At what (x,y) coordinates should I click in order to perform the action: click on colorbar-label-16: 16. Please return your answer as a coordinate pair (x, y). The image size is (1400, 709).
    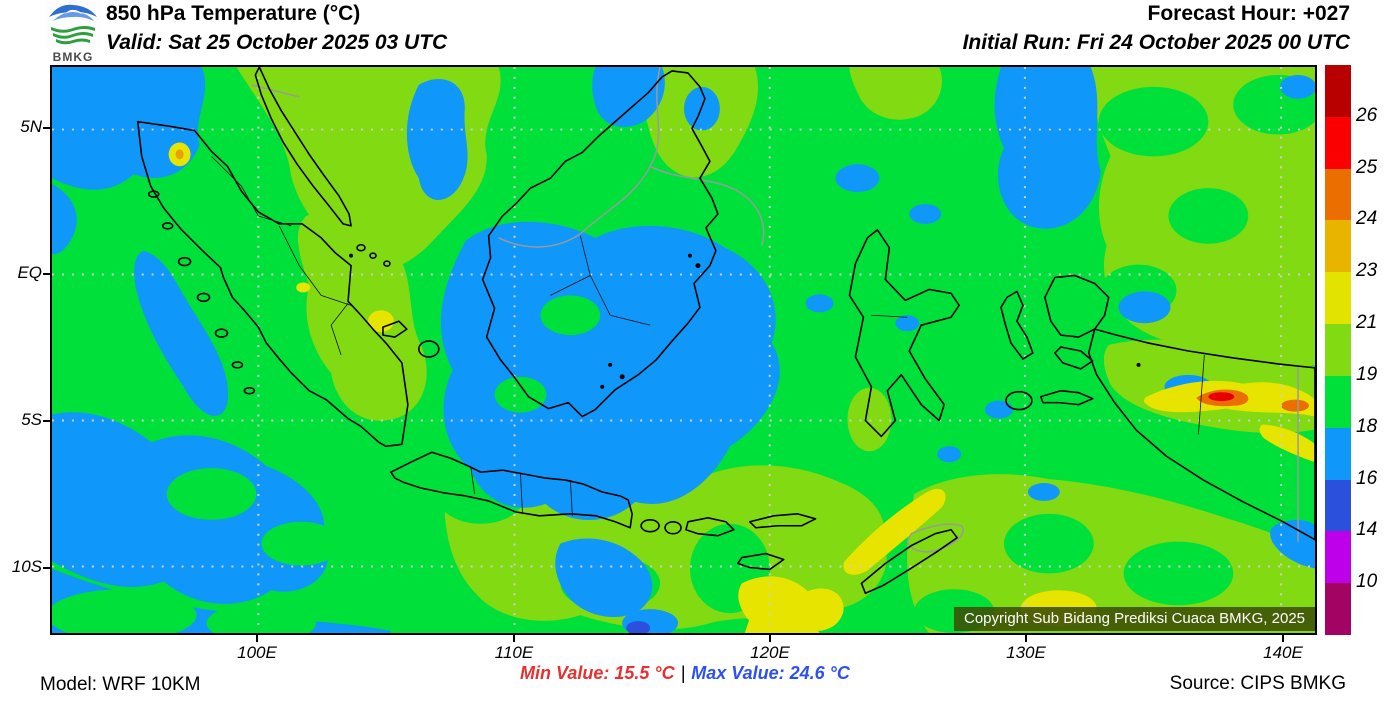
    Looking at the image, I should click on (1367, 478).